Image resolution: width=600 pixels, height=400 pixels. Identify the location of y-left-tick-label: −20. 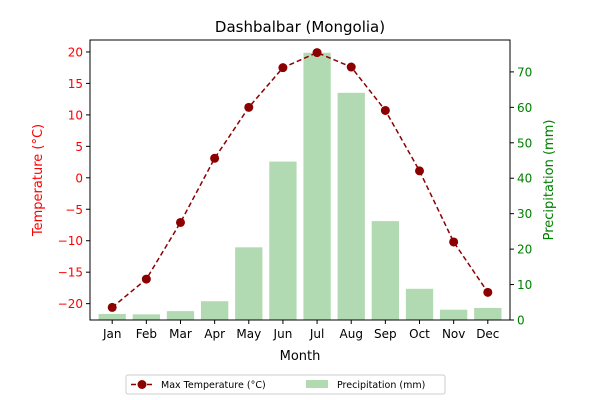
(70, 304).